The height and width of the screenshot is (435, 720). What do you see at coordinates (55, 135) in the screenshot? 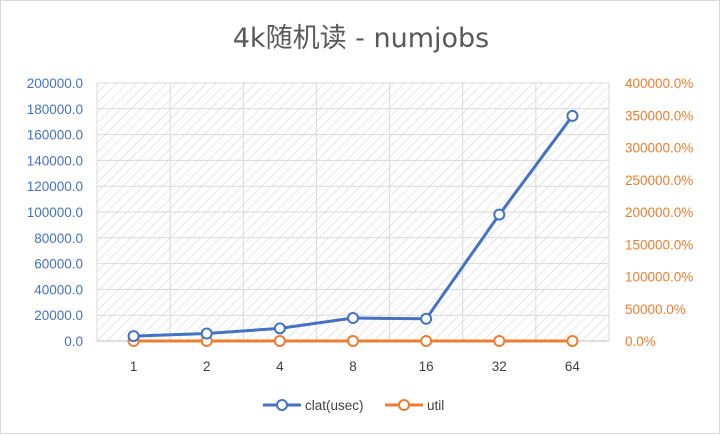
I see `left-tick-label: 160000.0` at bounding box center [55, 135].